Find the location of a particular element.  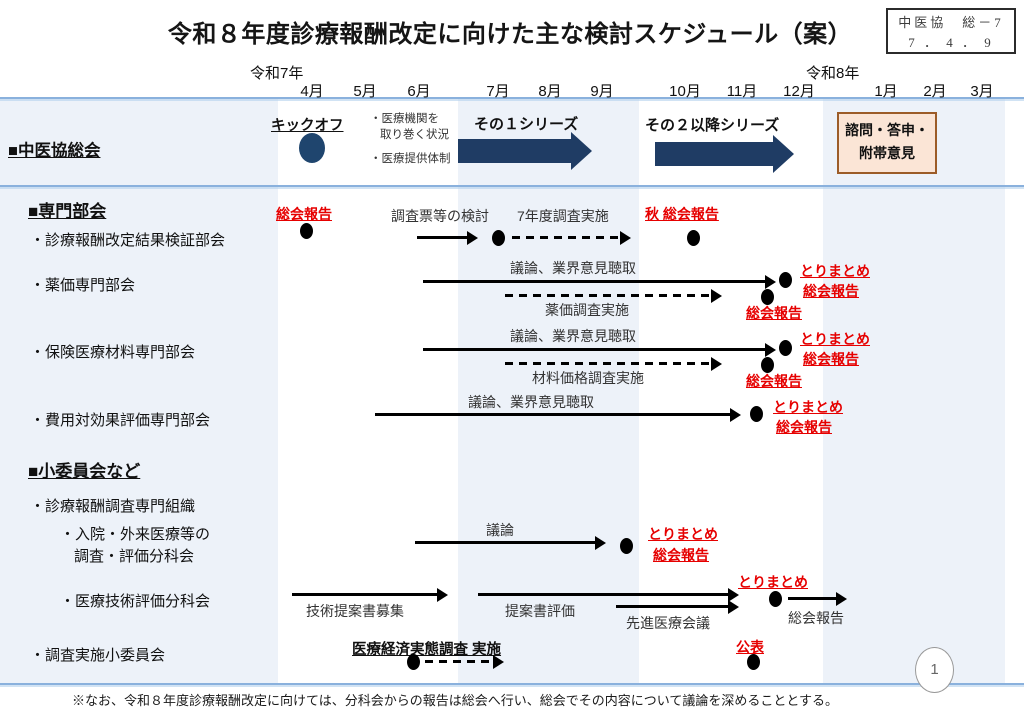

zairyo-survey-dot is located at coordinates (767, 365).